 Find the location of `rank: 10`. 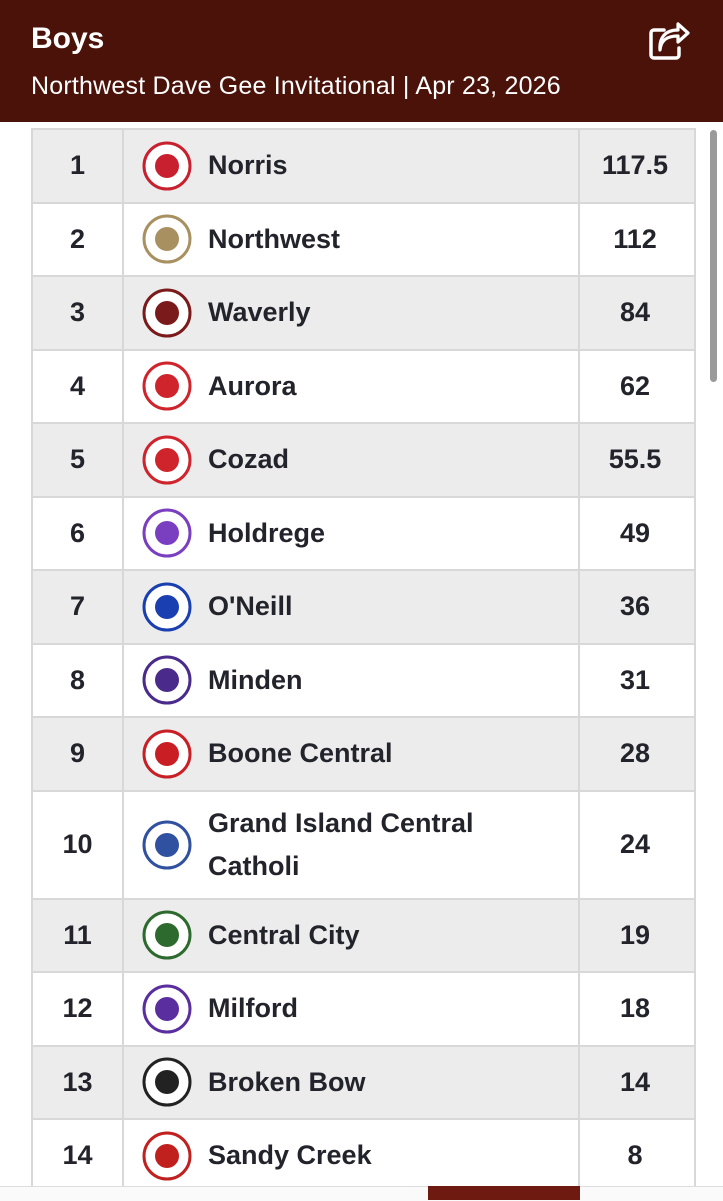

rank: 10 is located at coordinates (78, 844).